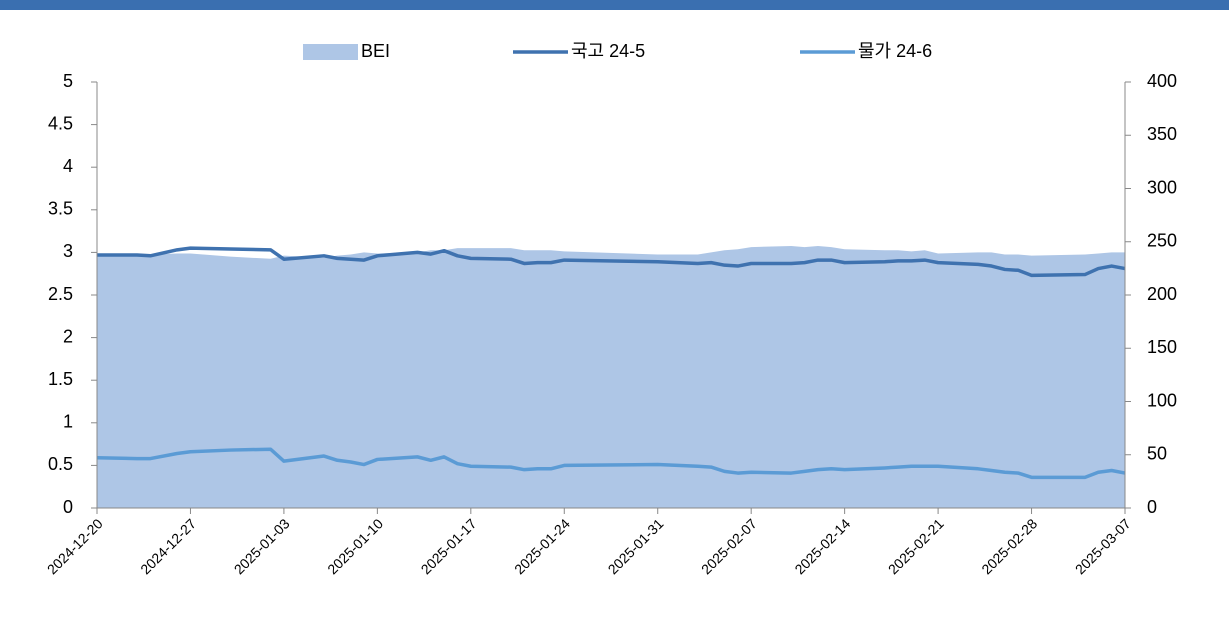  Describe the element at coordinates (1162, 400) in the screenshot. I see `y2-tick-label: 100` at that location.